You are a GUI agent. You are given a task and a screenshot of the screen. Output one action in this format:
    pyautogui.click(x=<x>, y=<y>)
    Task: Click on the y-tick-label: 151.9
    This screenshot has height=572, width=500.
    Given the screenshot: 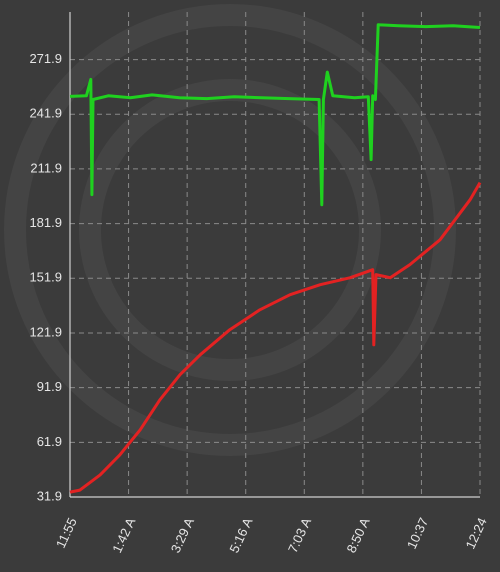 What is the action you would take?
    pyautogui.click(x=45, y=277)
    